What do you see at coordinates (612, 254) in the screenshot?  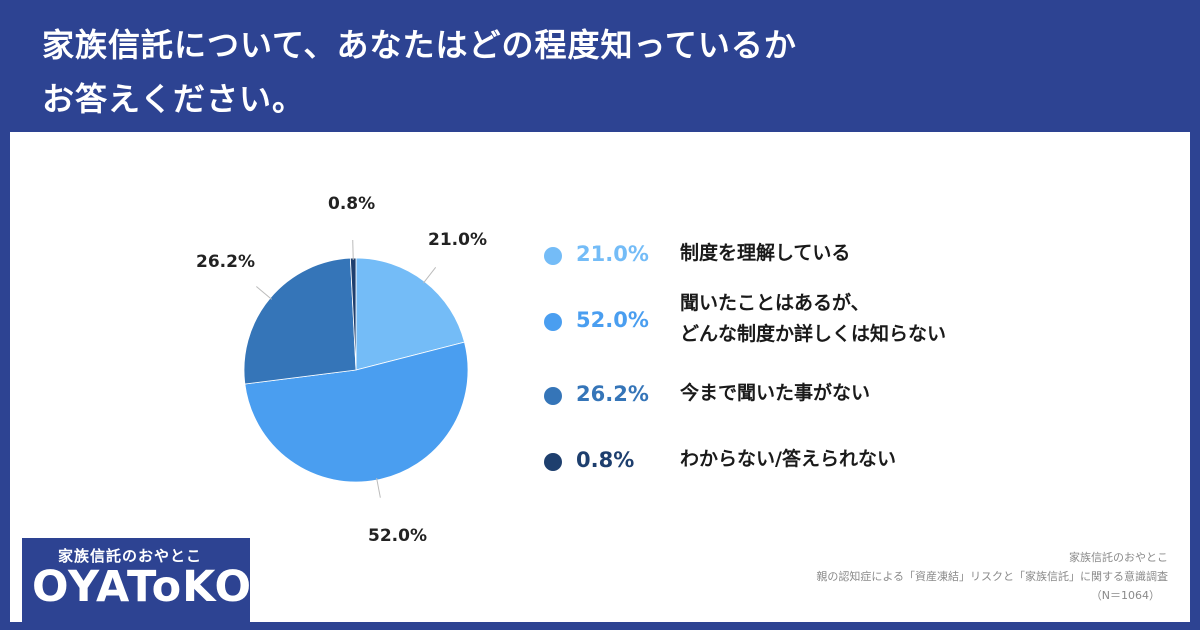 I see `legend-pct: 21.0%` at bounding box center [612, 254].